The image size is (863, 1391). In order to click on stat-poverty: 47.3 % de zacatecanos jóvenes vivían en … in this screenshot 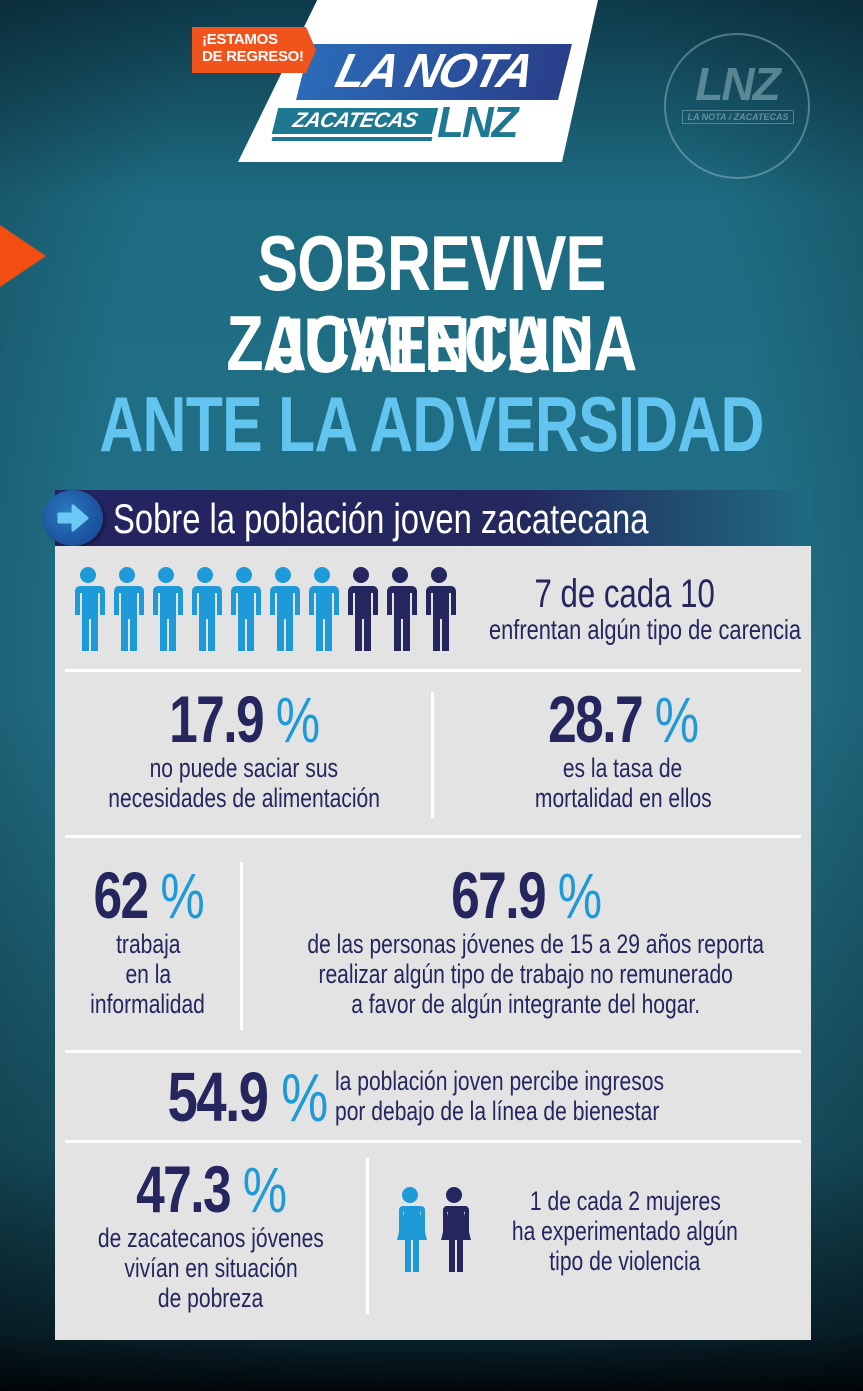, I will do `click(211, 1234)`.